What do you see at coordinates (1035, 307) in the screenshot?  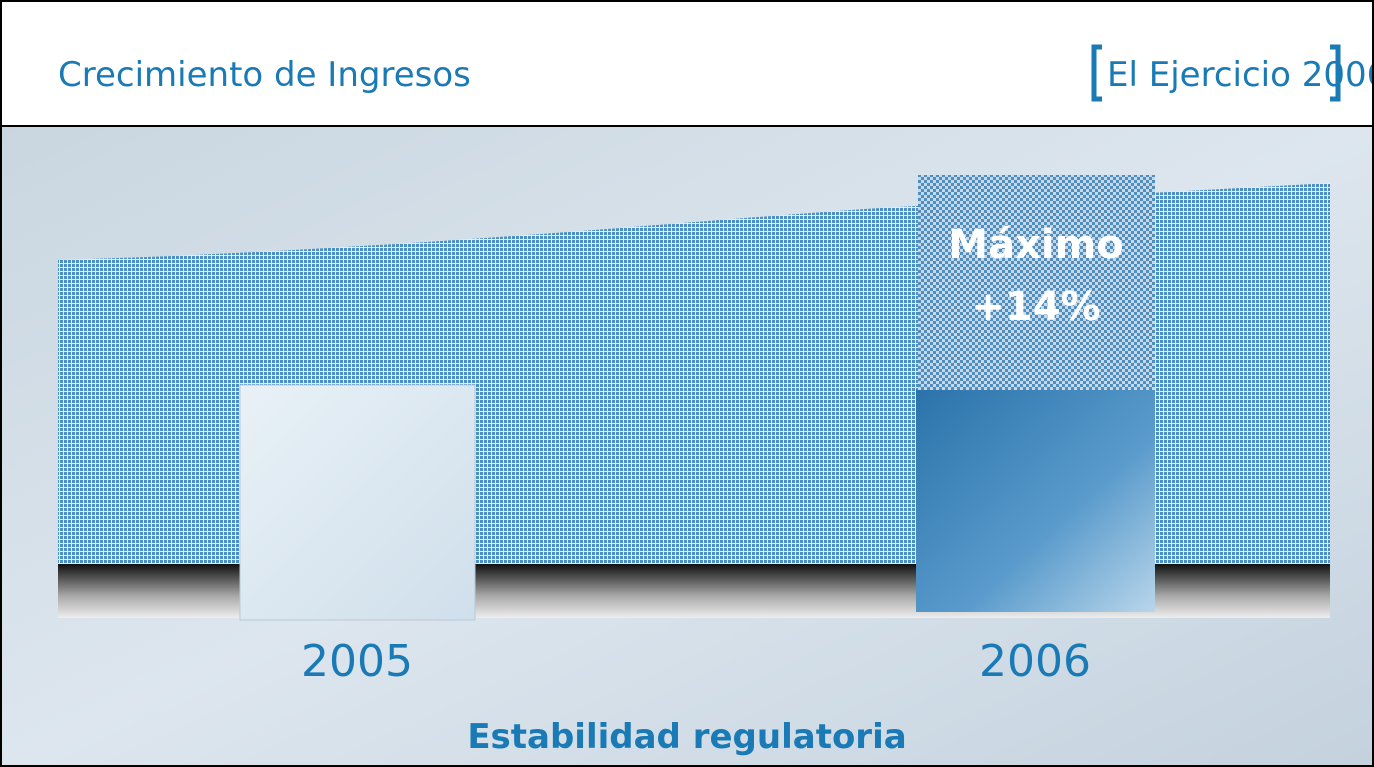 I see `callout-text: +14%` at bounding box center [1035, 307].